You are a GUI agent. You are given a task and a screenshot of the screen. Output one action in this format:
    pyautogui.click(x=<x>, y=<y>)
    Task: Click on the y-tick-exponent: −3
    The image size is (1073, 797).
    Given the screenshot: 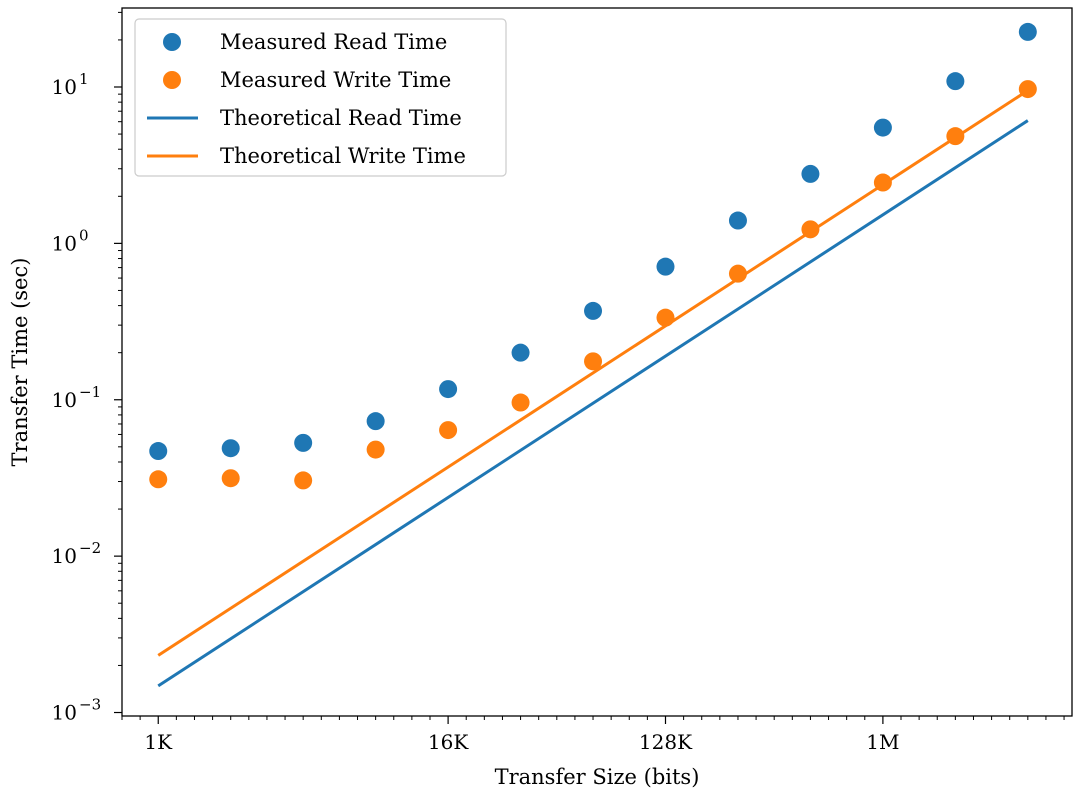 What is the action you would take?
    pyautogui.click(x=90, y=705)
    